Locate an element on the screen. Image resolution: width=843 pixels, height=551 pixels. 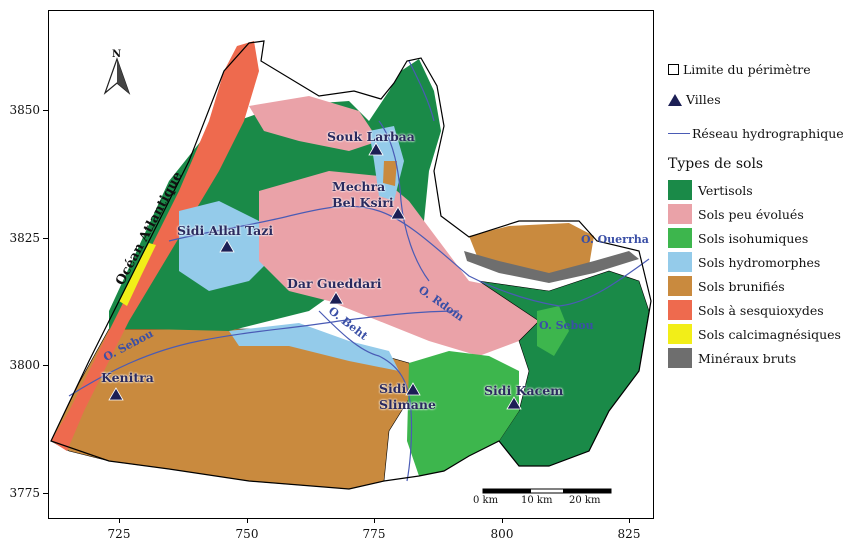
river-ouerrha-tributary is located at coordinates (421, 91).